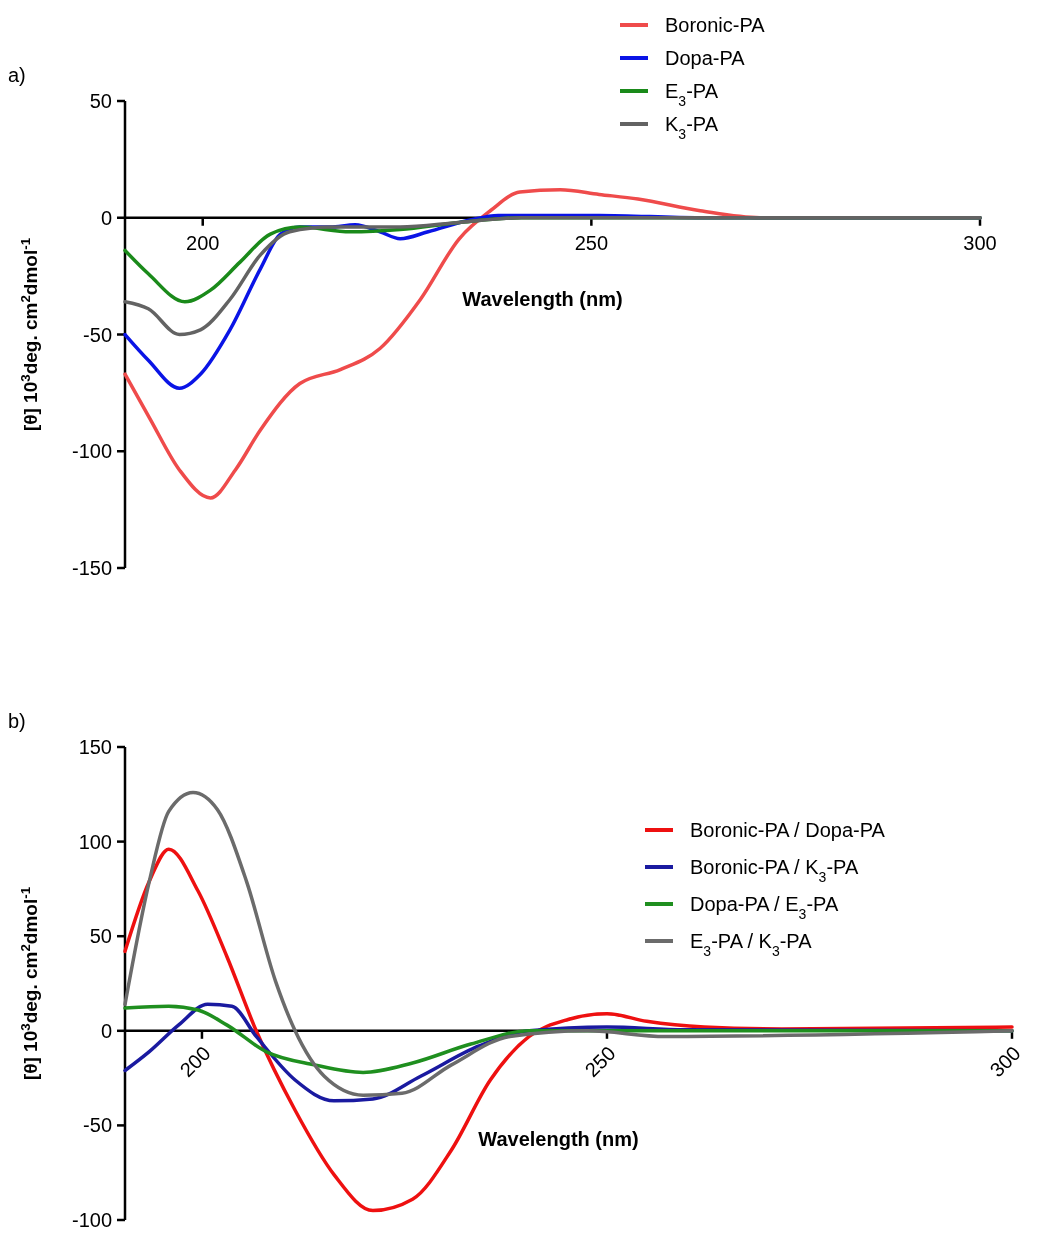 The height and width of the screenshot is (1233, 1041). Describe the element at coordinates (91, 568) in the screenshot. I see `y-tick-label: -150` at that location.